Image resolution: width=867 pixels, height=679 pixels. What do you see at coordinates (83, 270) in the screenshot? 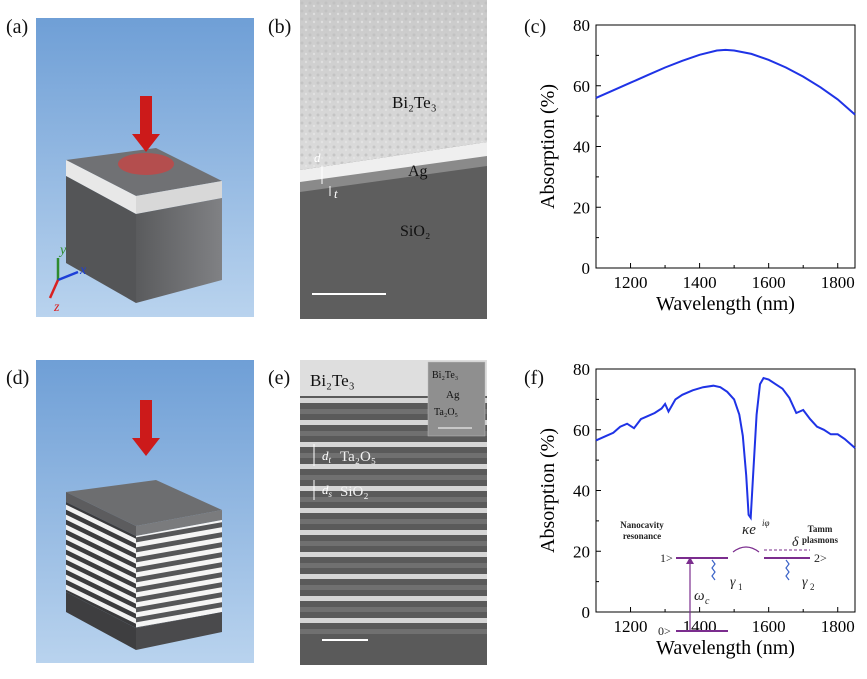
I see `svg-text: x` at bounding box center [83, 270].